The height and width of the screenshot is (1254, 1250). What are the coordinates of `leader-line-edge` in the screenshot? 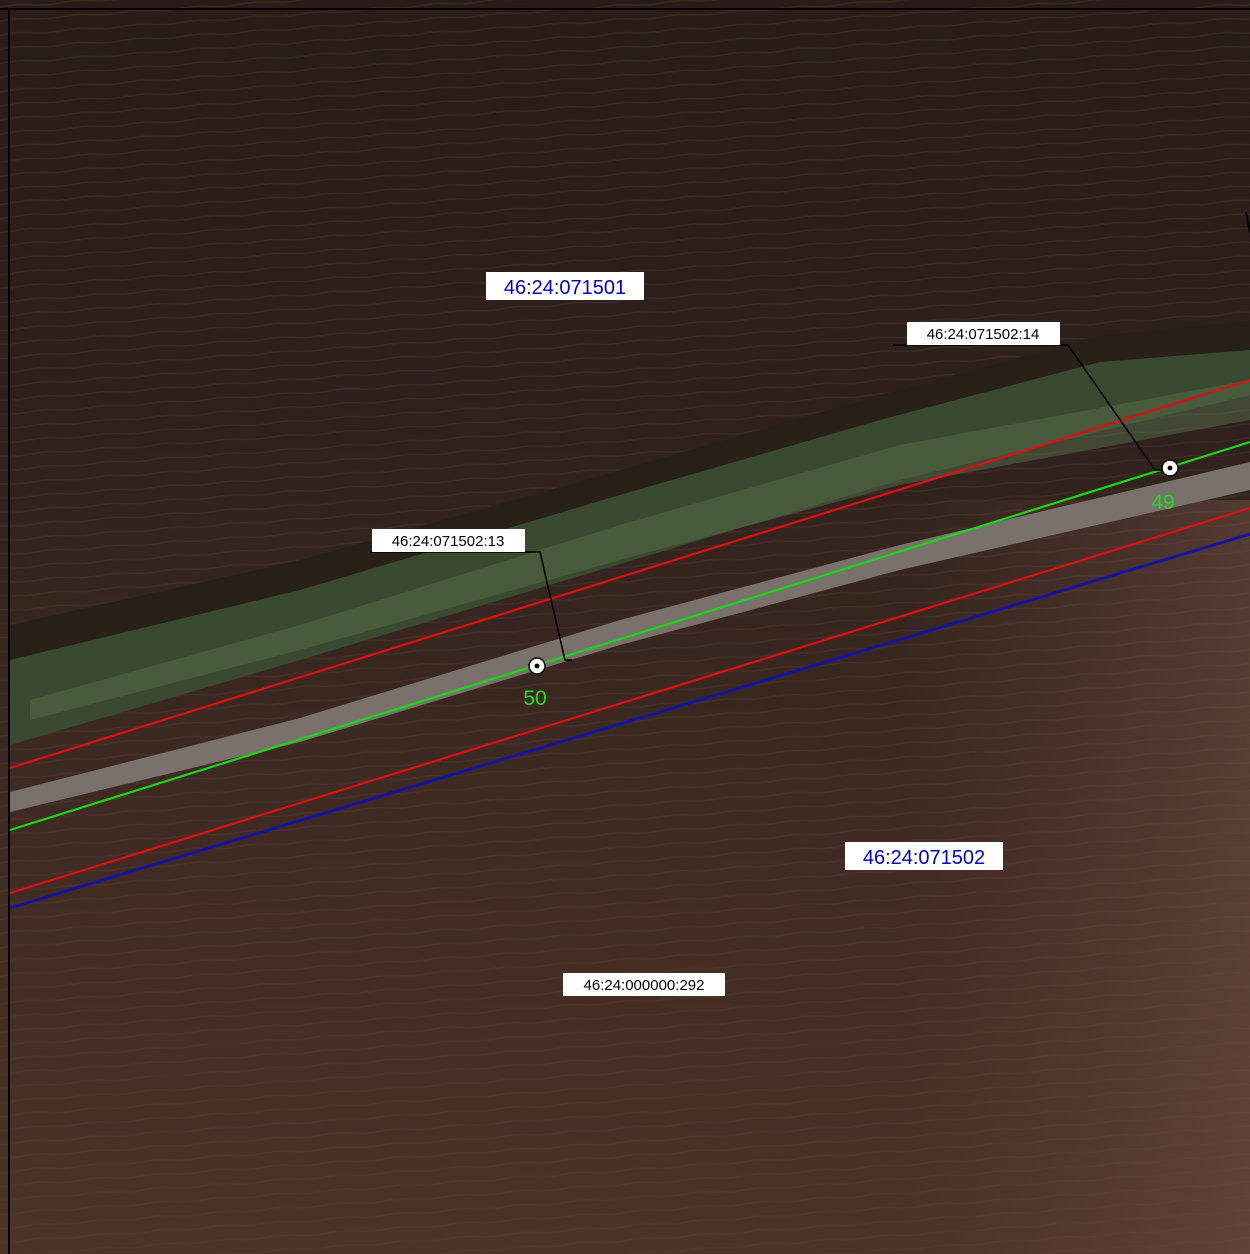 It's located at (1247, 222).